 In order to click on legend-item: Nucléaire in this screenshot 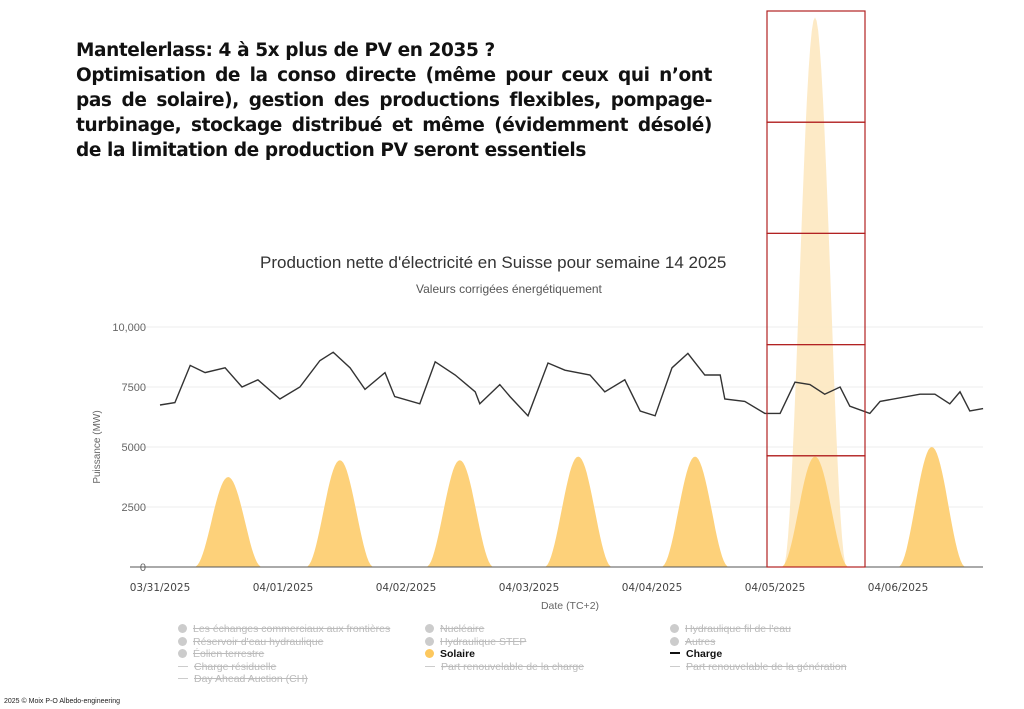, I will do `click(504, 629)`.